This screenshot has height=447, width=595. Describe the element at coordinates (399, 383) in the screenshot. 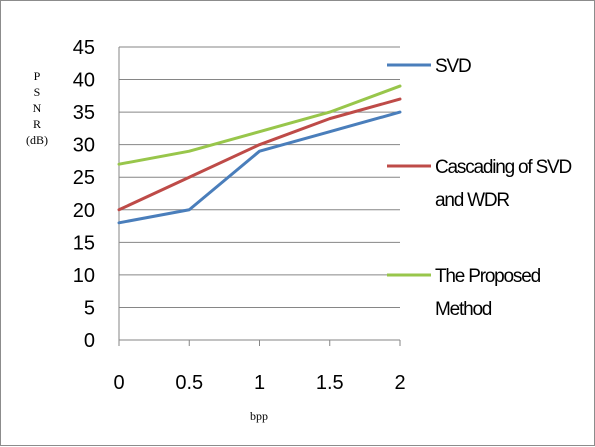

I see `x-tick-label-4: 2` at that location.